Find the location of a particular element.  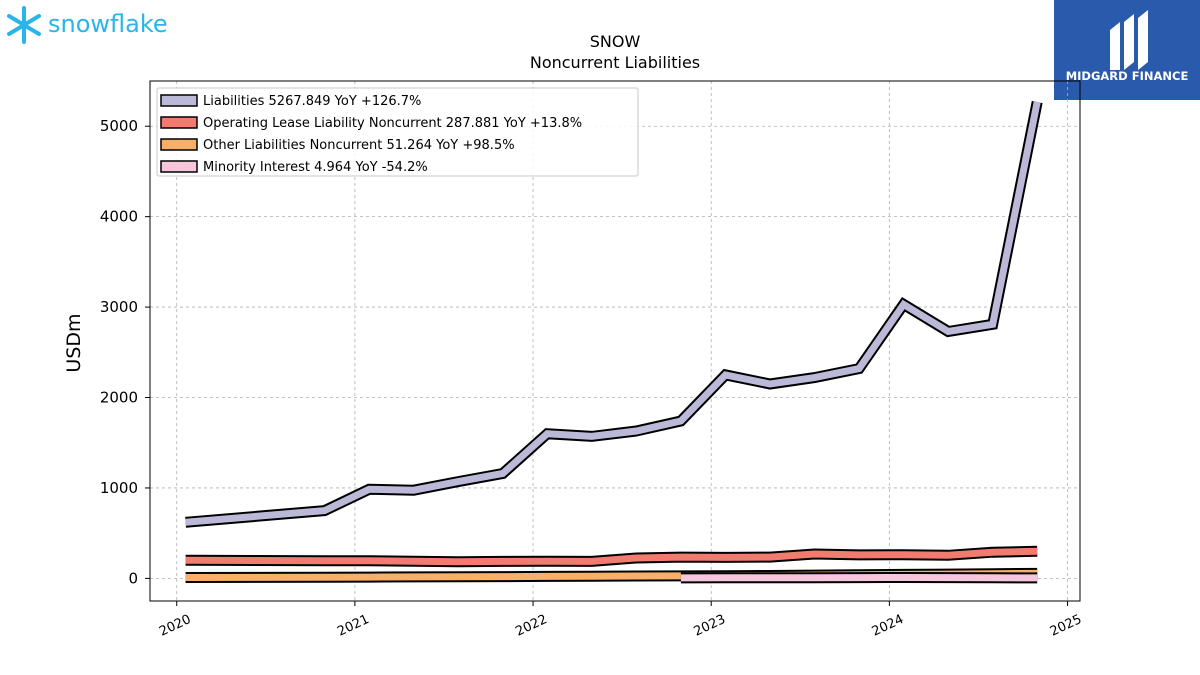

midgard-finance-logo: MIDGARD FINANCE is located at coordinates (1127, 50).